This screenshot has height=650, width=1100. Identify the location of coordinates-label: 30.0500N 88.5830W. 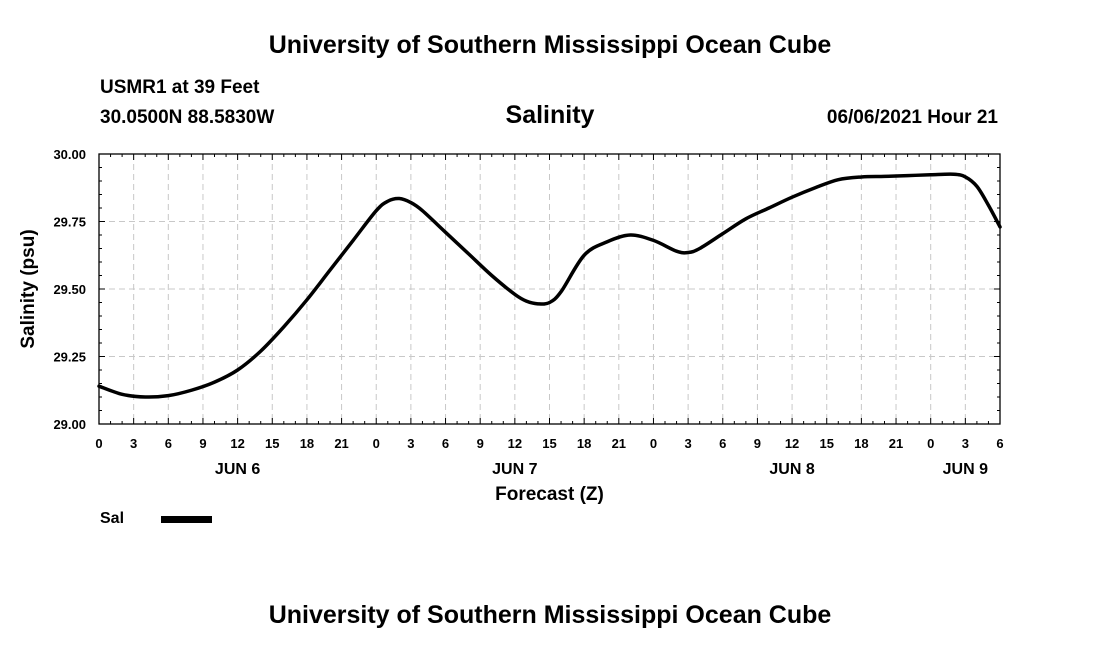
(187, 117).